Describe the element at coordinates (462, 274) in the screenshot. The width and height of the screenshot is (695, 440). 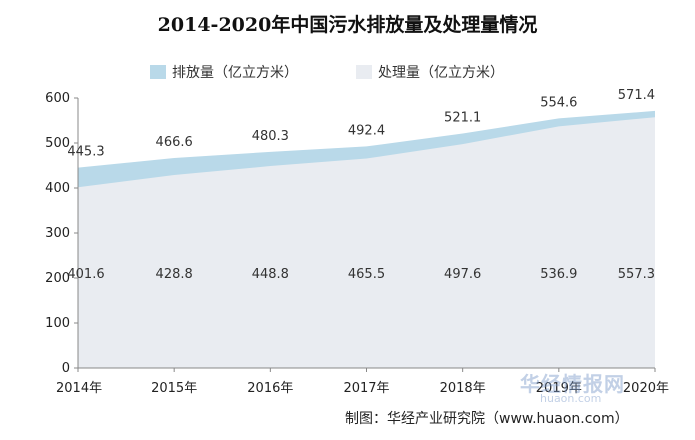
I see `treatment-data-label: 497.6` at that location.